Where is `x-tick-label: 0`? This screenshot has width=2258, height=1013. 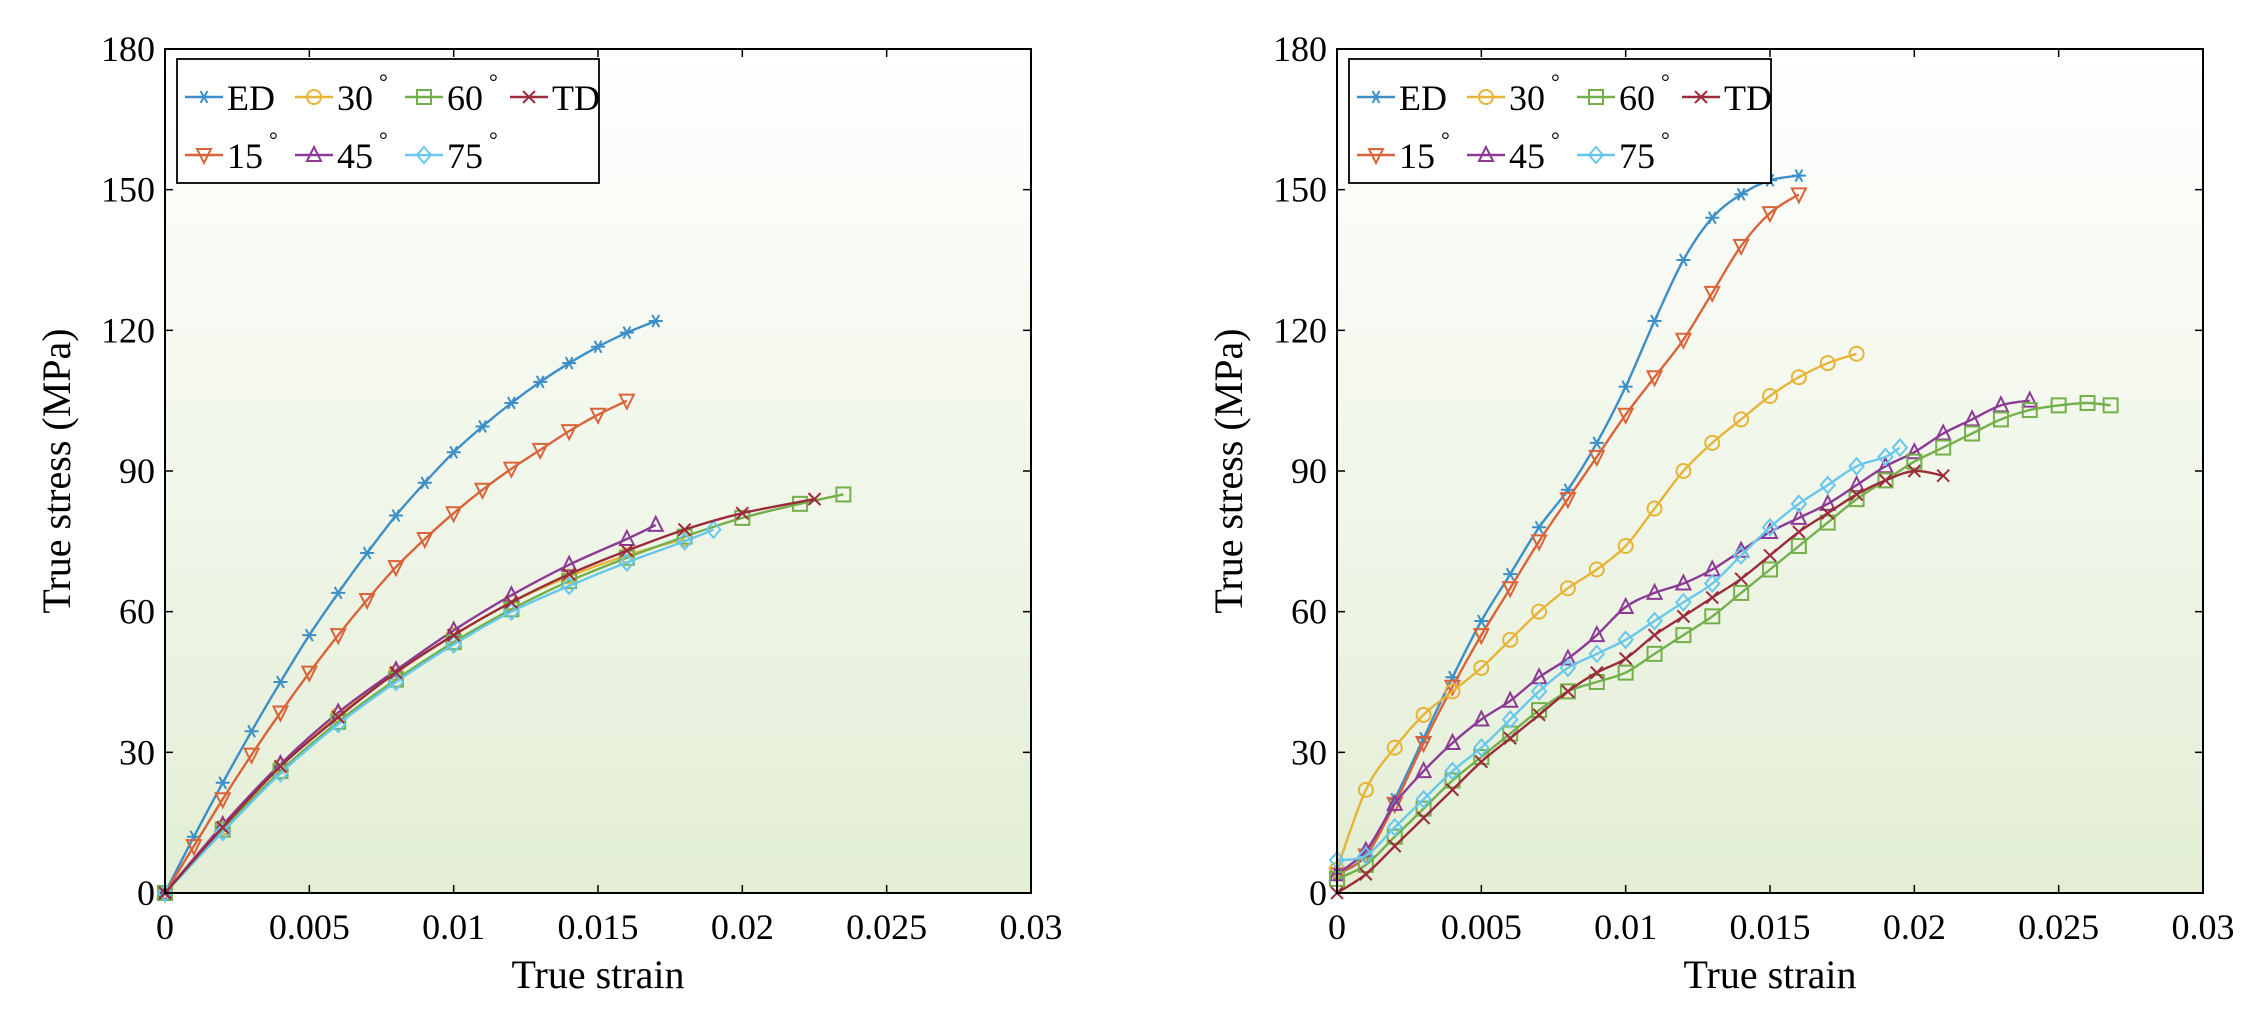 x-tick-label: 0 is located at coordinates (1337, 927).